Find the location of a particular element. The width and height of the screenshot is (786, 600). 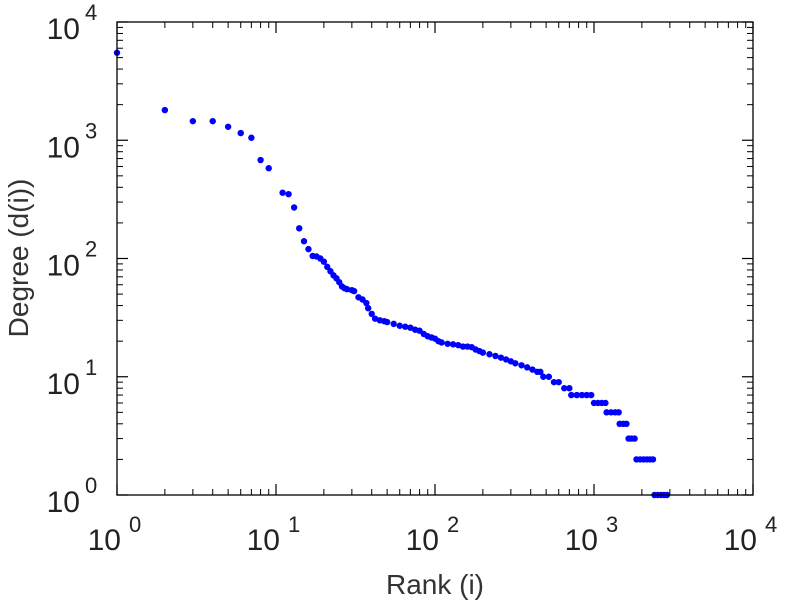

x-tick-label: 10 1 is located at coordinates (274, 534).